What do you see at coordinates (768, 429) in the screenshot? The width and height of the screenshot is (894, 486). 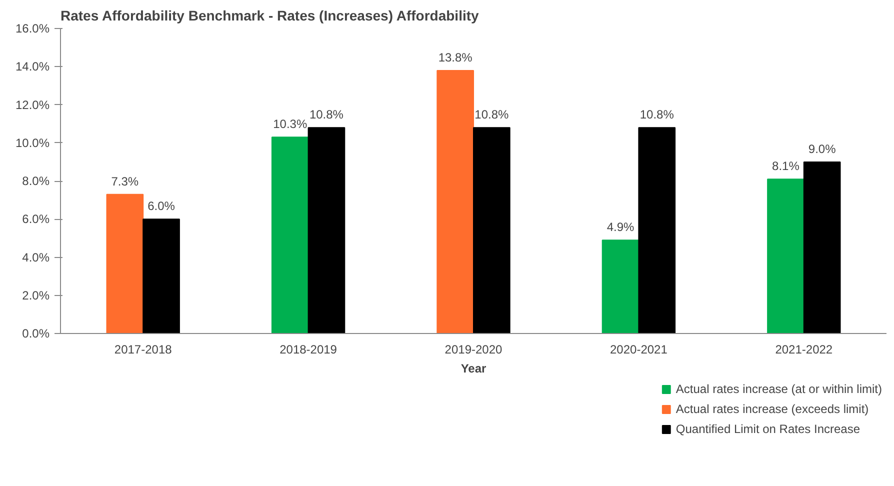 I see `legend-label: Quantified Limit on Rates Increase` at bounding box center [768, 429].